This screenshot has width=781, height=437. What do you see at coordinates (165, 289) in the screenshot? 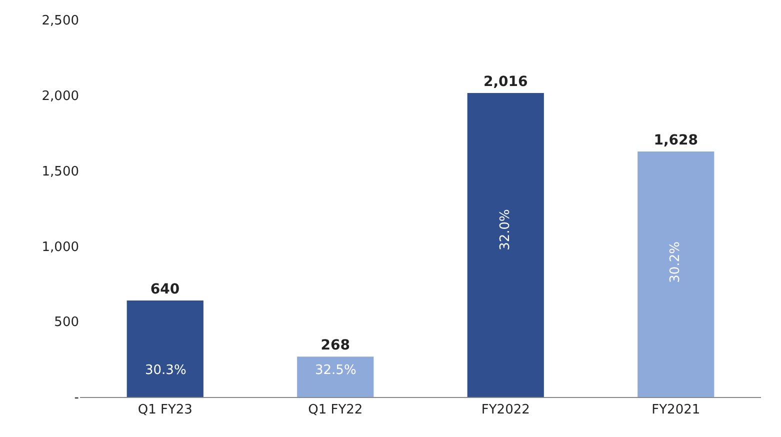
I see `data-label: 640` at bounding box center [165, 289].